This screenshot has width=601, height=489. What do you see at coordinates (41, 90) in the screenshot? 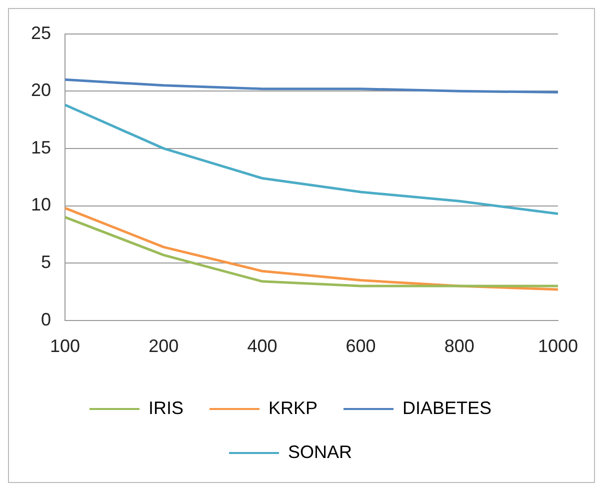
I see `y-tick-label: 20` at bounding box center [41, 90].